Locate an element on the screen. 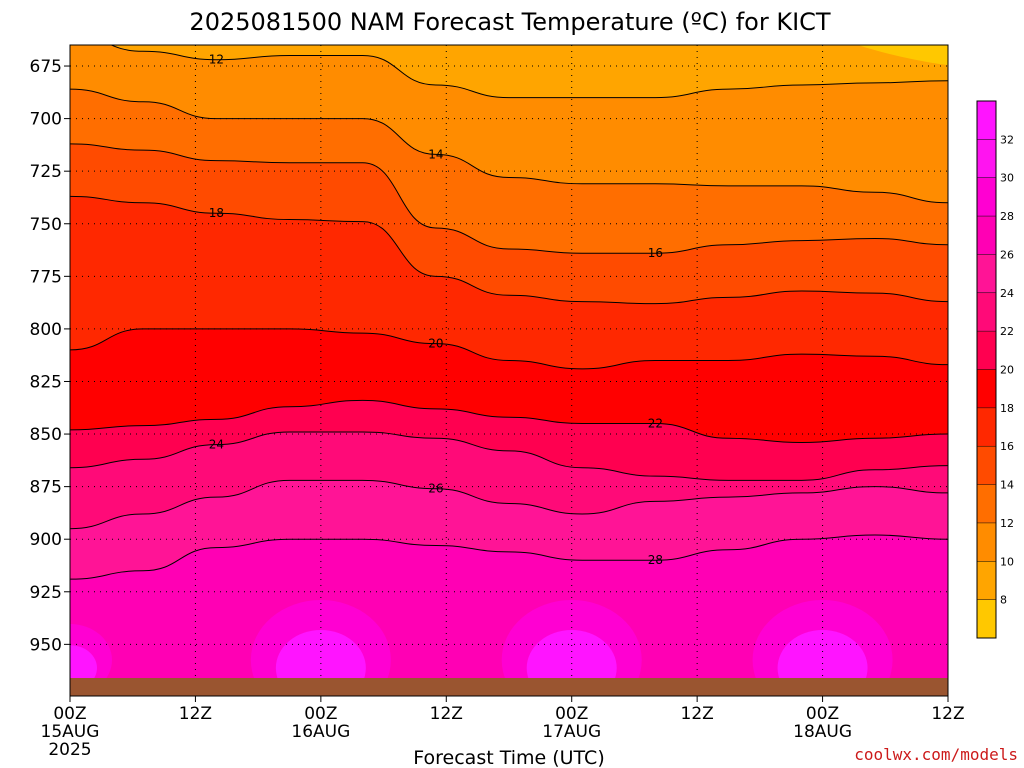 This screenshot has height=768, width=1024. colorbar-label: 24 is located at coordinates (1007, 293).